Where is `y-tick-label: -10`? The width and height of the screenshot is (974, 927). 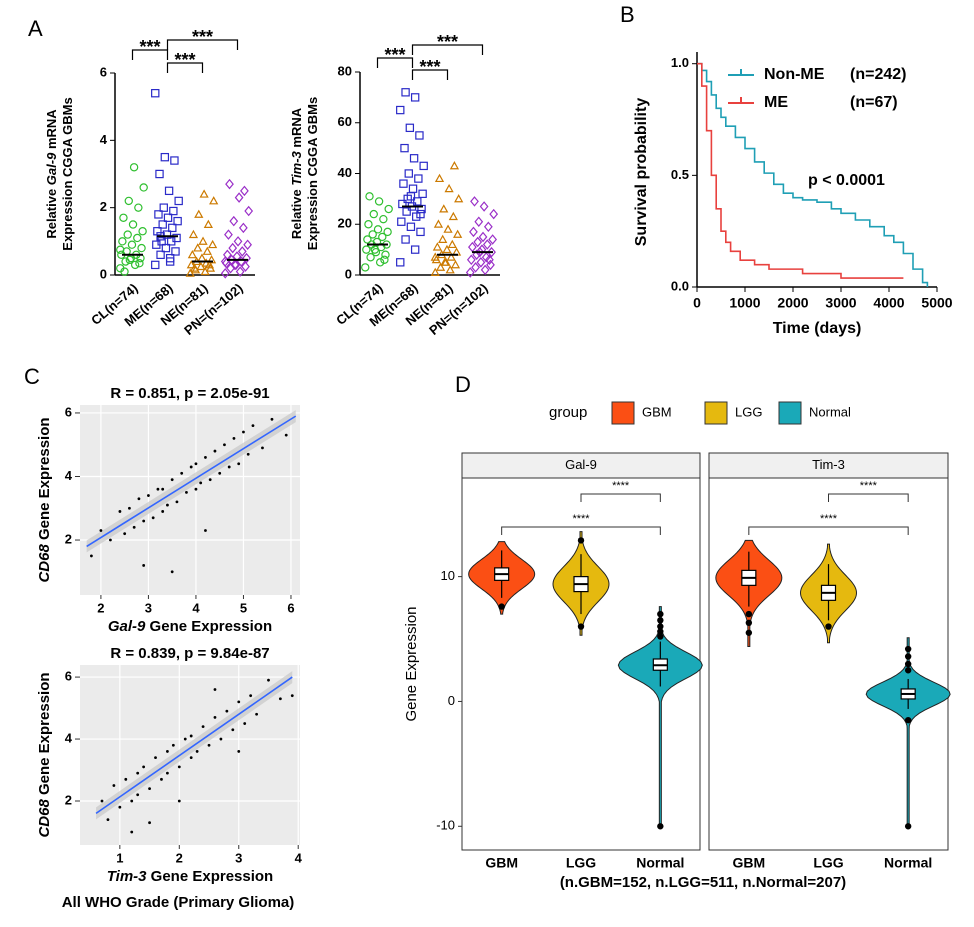 y-tick-label: -10 is located at coordinates (445, 825).